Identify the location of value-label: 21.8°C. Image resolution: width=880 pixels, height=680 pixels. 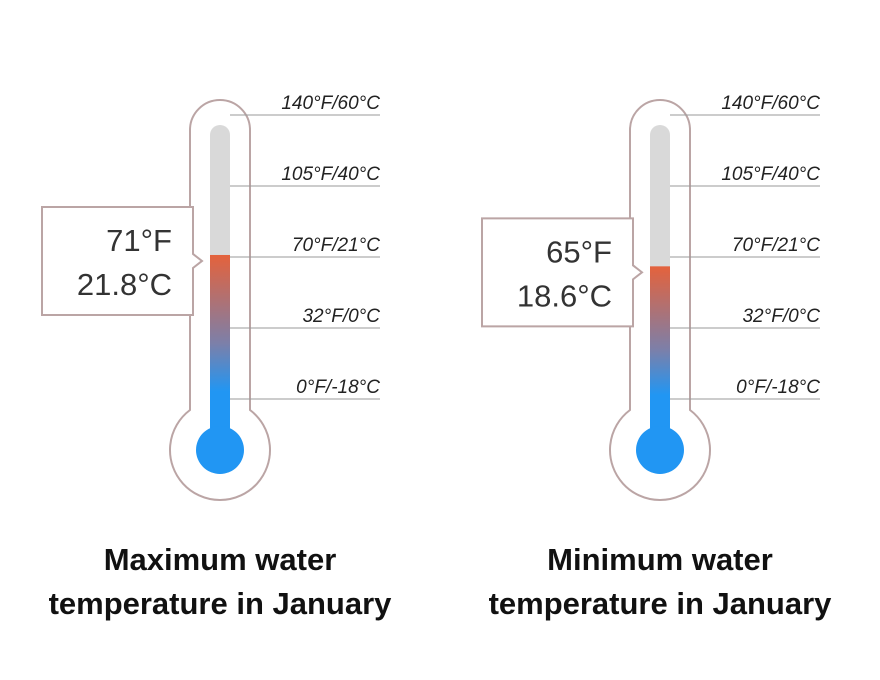
(124, 284).